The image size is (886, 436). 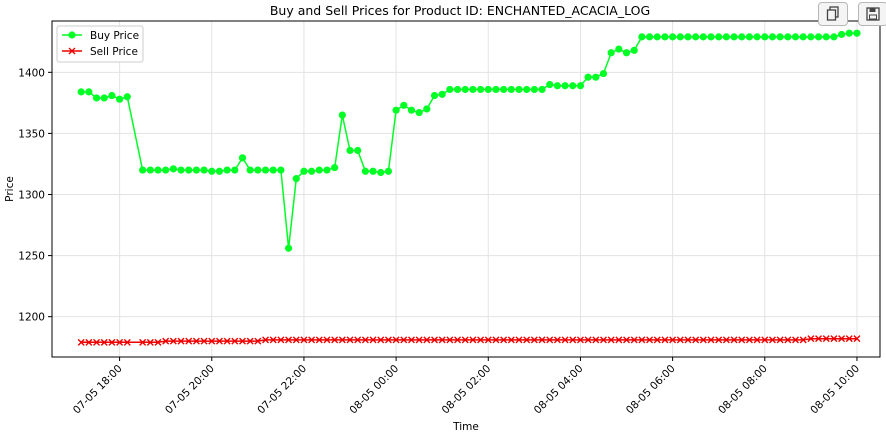 I want to click on x-tick-label: 08-05 02:00, so click(x=467, y=390).